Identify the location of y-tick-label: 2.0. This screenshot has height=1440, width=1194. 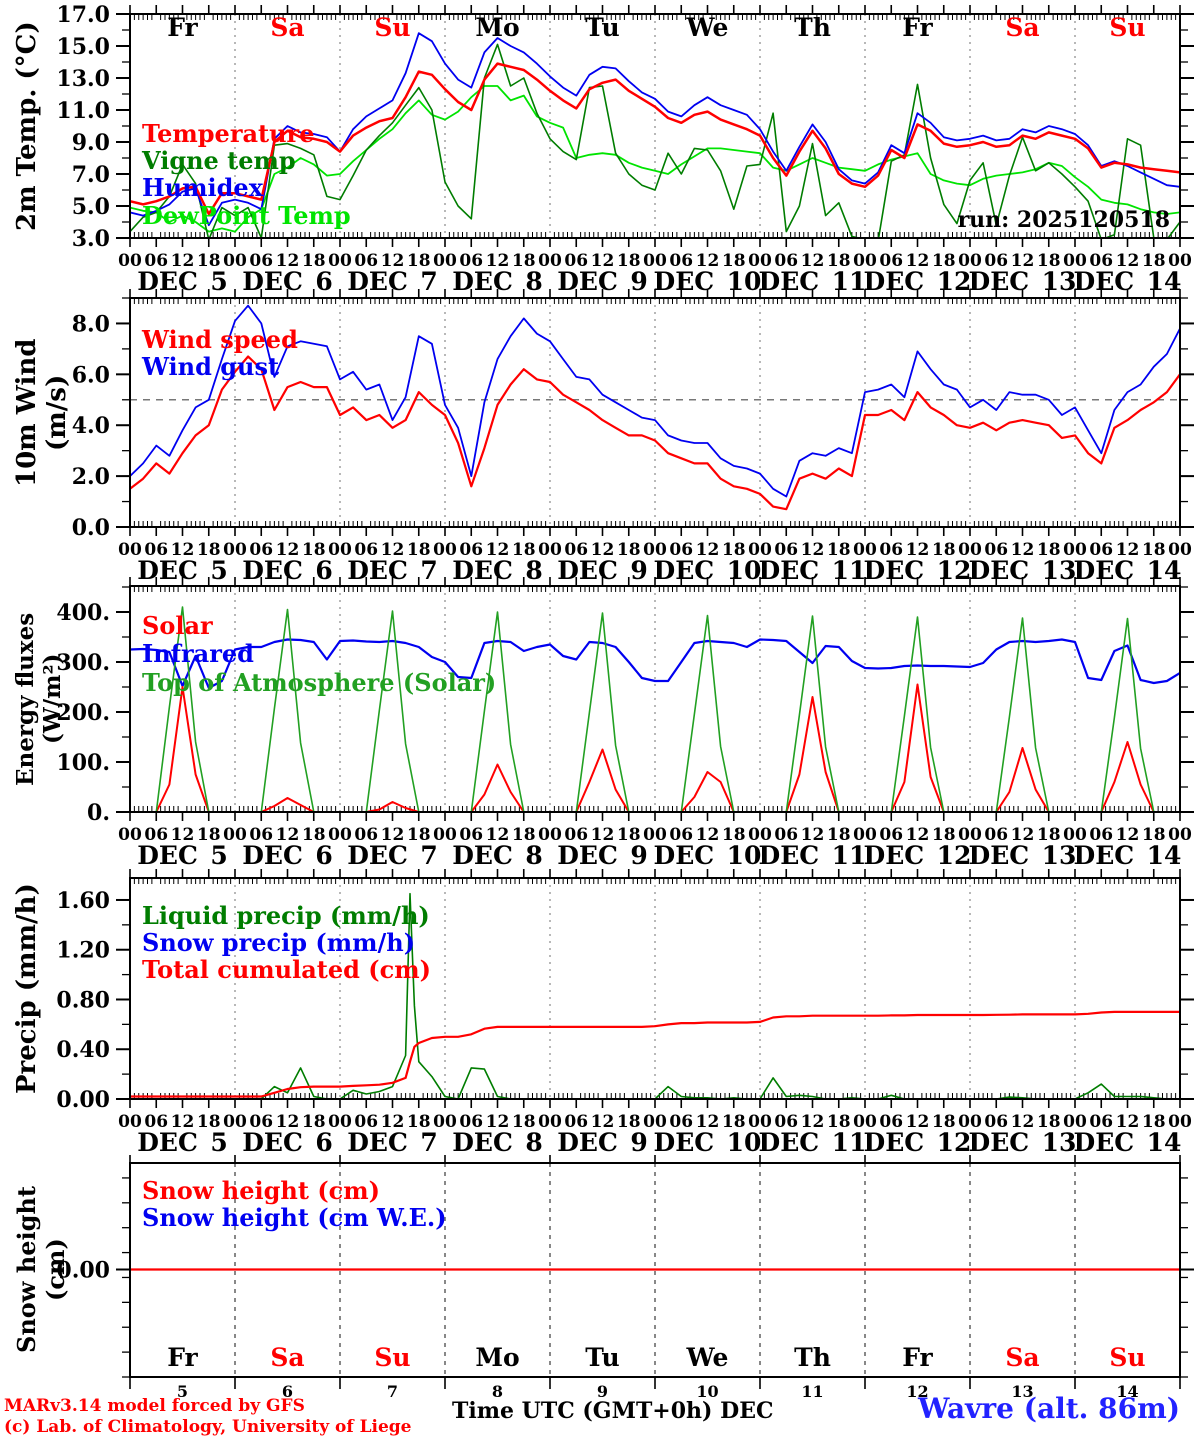
(91, 477).